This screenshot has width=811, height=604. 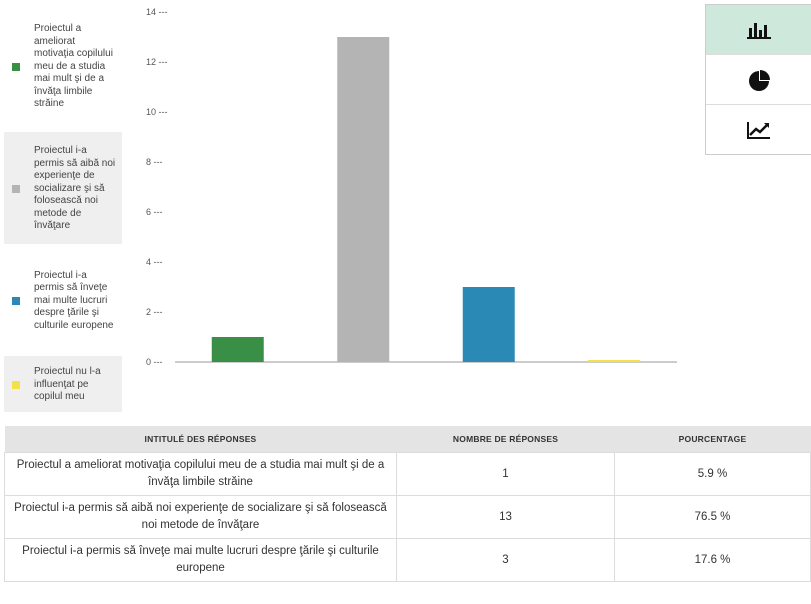 I want to click on y-tick-label: 12 ---, so click(x=157, y=62).